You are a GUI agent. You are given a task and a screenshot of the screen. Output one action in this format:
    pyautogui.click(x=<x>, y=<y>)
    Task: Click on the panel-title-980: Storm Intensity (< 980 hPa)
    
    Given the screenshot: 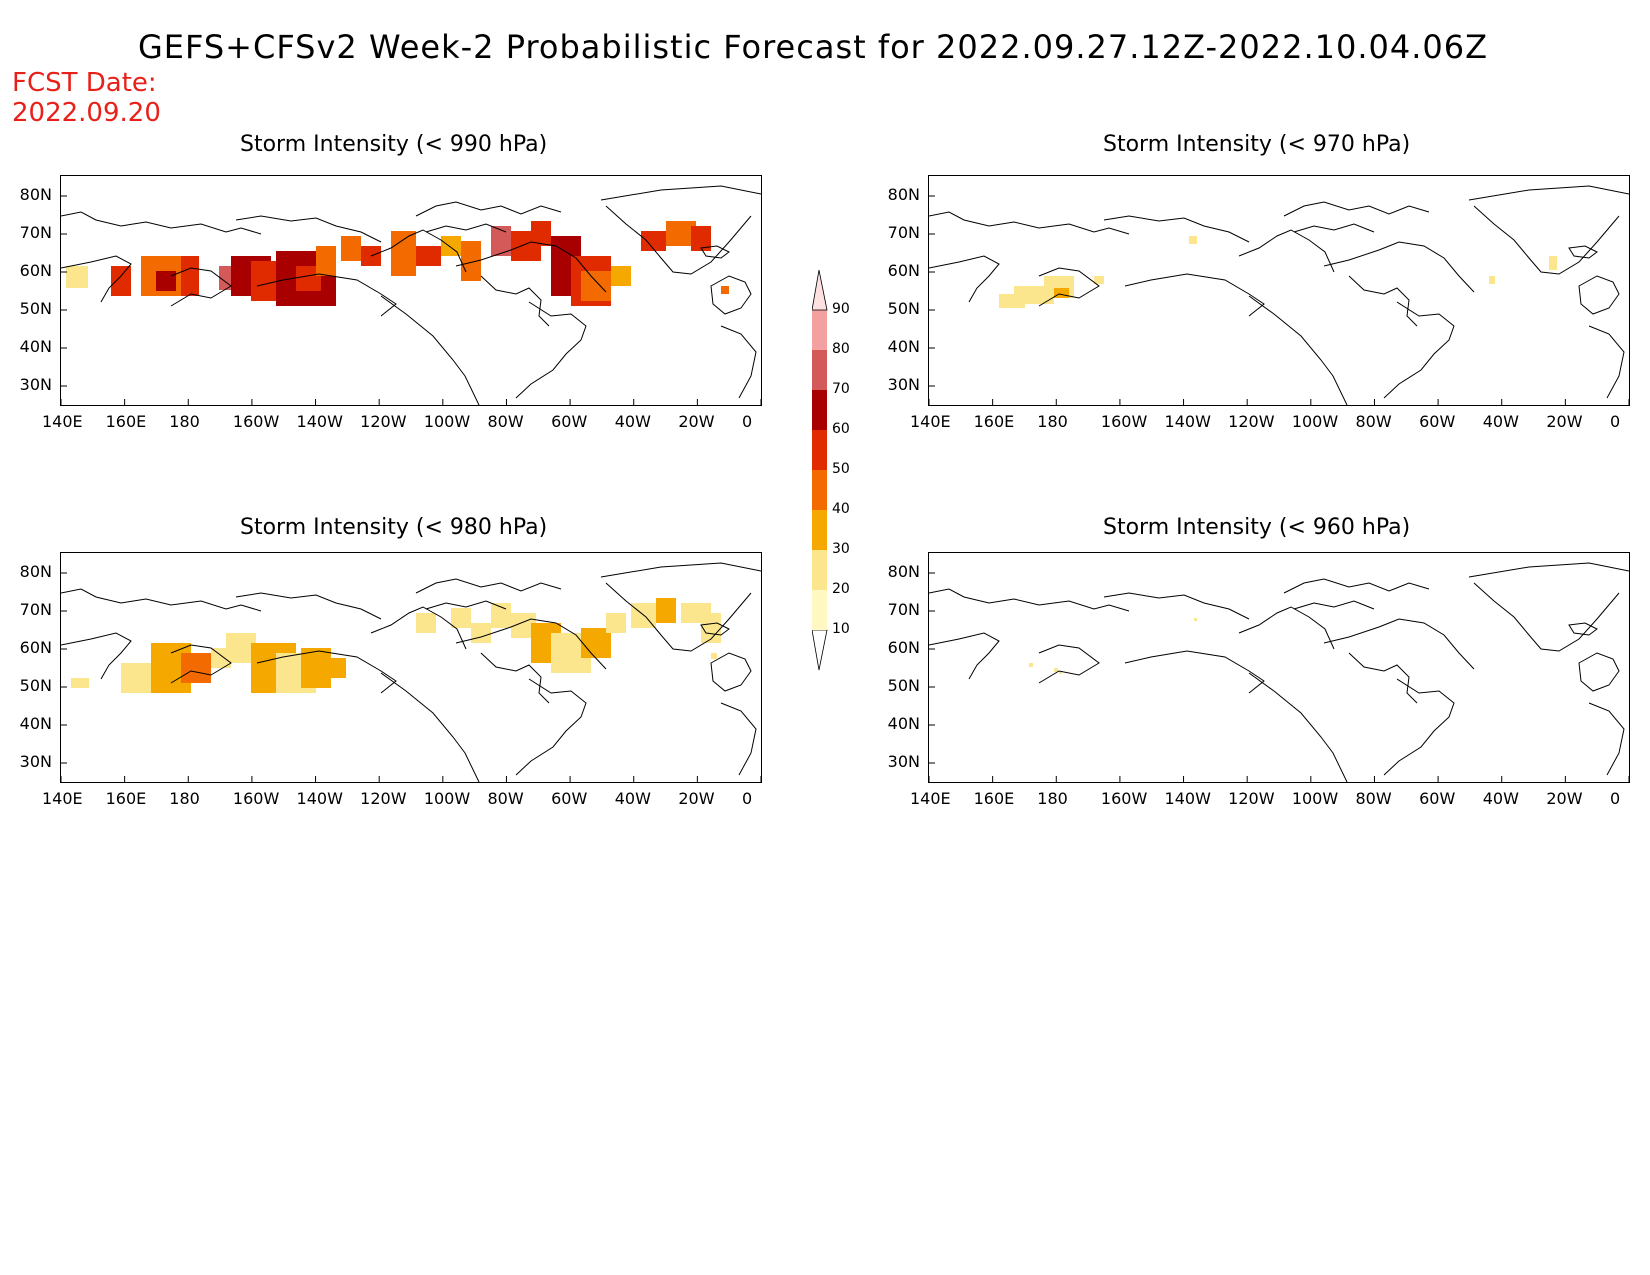 What is the action you would take?
    pyautogui.click(x=394, y=527)
    